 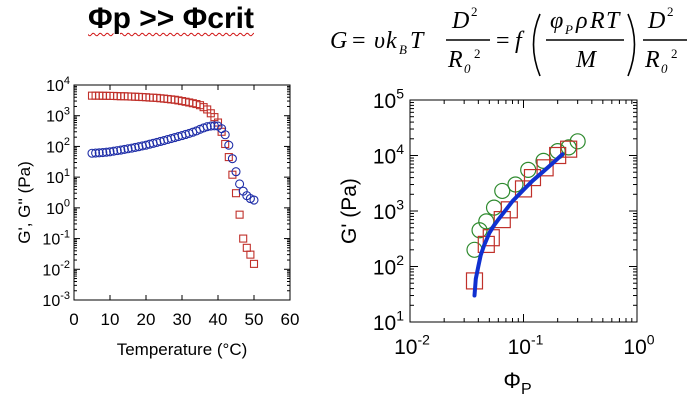 I want to click on eq-nu: υ, so click(x=379, y=41).